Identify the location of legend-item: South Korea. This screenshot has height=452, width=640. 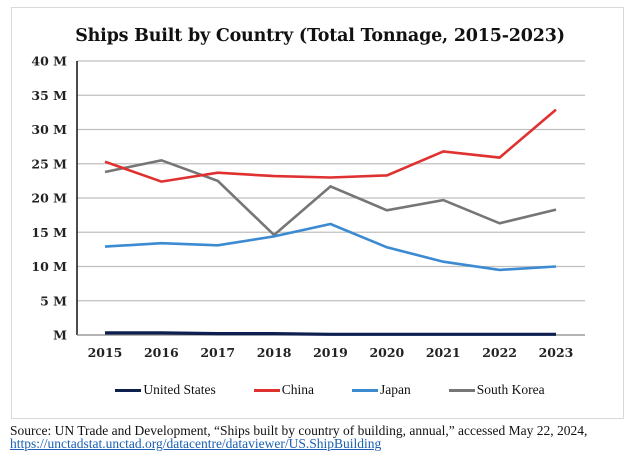
(497, 390).